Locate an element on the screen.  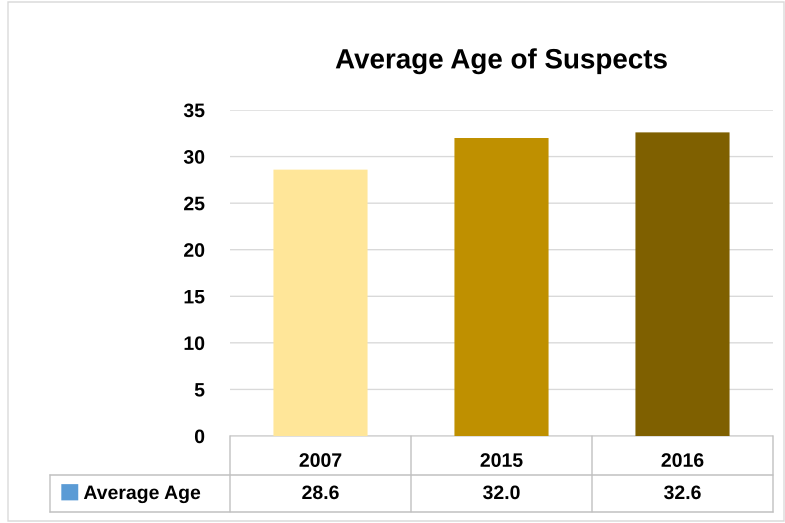
y-tick-label: 15 is located at coordinates (194, 297).